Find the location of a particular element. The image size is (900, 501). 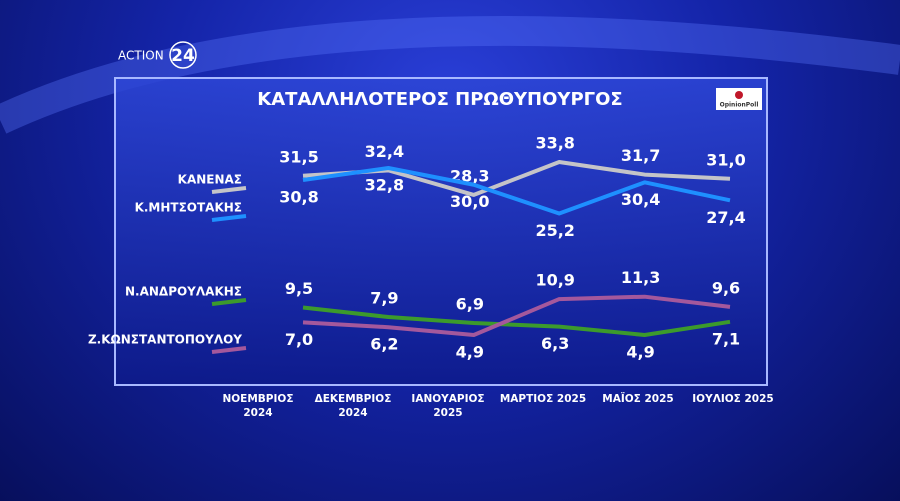

data-label: 33,8 is located at coordinates (554, 143).